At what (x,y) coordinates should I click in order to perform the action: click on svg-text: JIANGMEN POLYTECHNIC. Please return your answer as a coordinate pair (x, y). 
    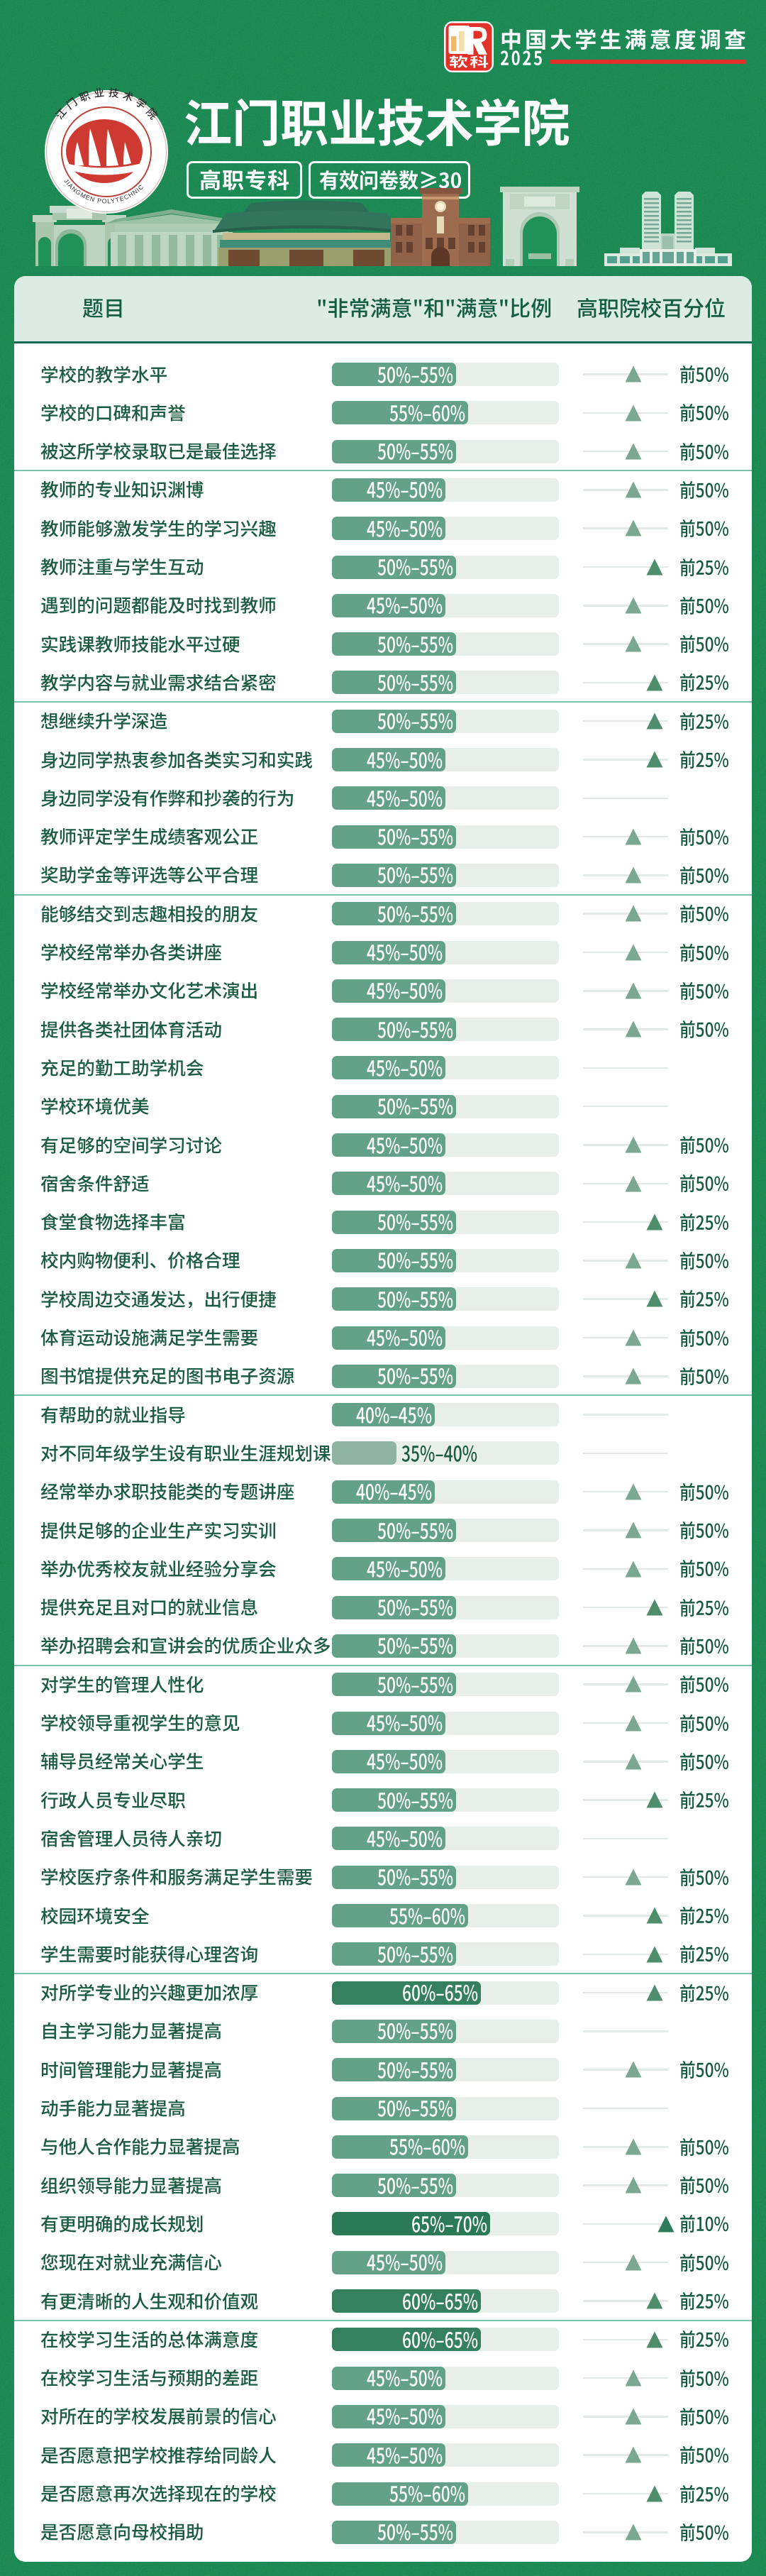
    Looking at the image, I should click on (103, 190).